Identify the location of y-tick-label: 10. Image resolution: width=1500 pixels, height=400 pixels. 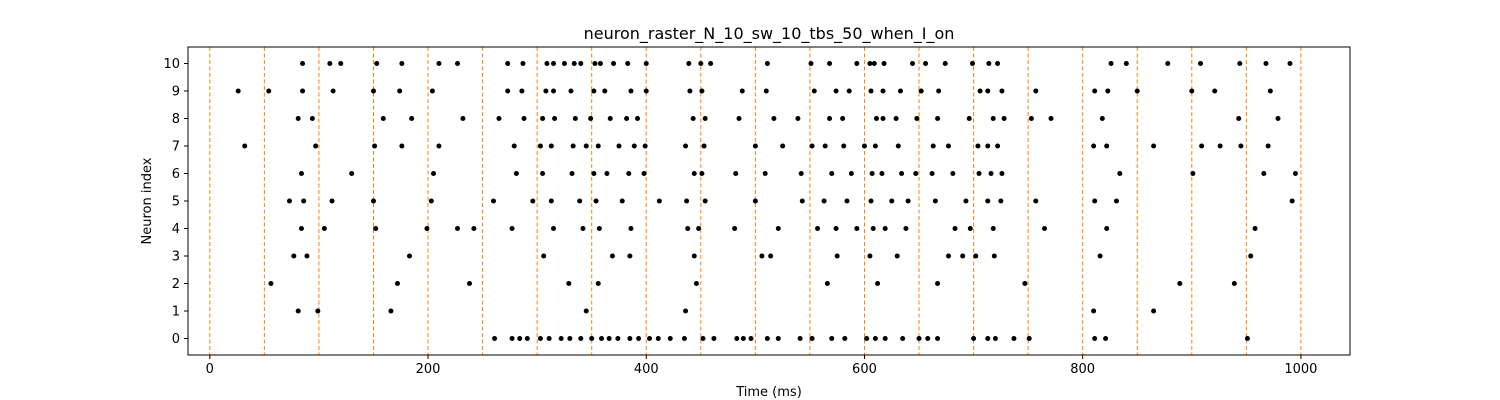
(171, 64).